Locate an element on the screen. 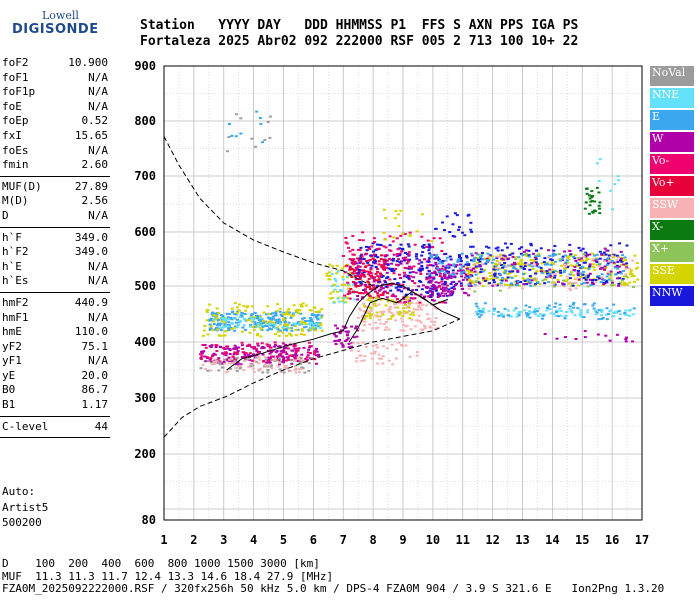 Image resolution: width=700 pixels, height=600 pixels. param-value: N/A is located at coordinates (98, 77).